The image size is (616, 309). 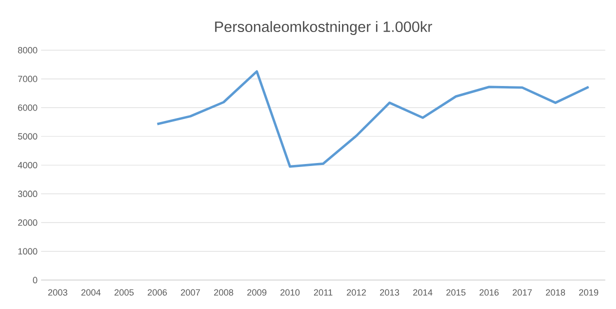 I want to click on x-tick-label: 2009, so click(x=256, y=292).